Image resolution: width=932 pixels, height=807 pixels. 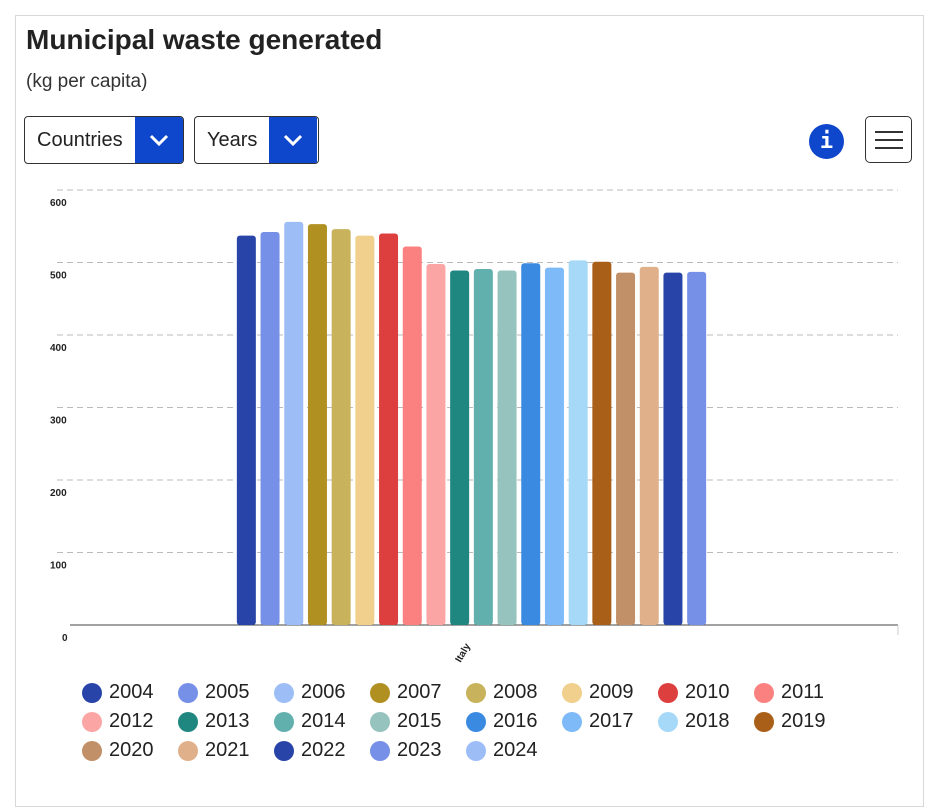 I want to click on legend-item-2023: 2023, so click(x=418, y=750).